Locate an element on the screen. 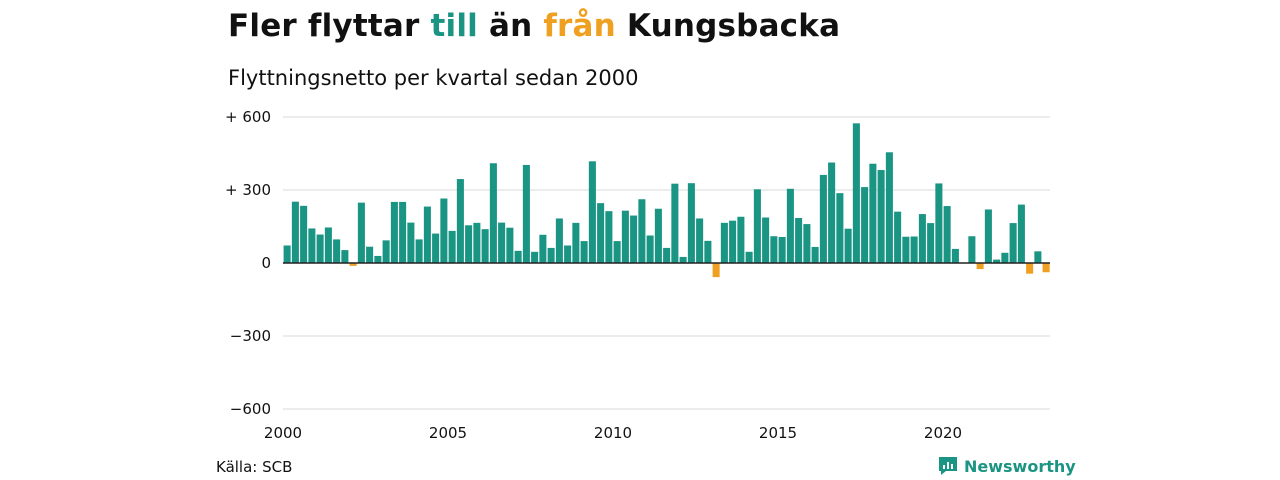  brand-name: Newsworthy is located at coordinates (1020, 466).